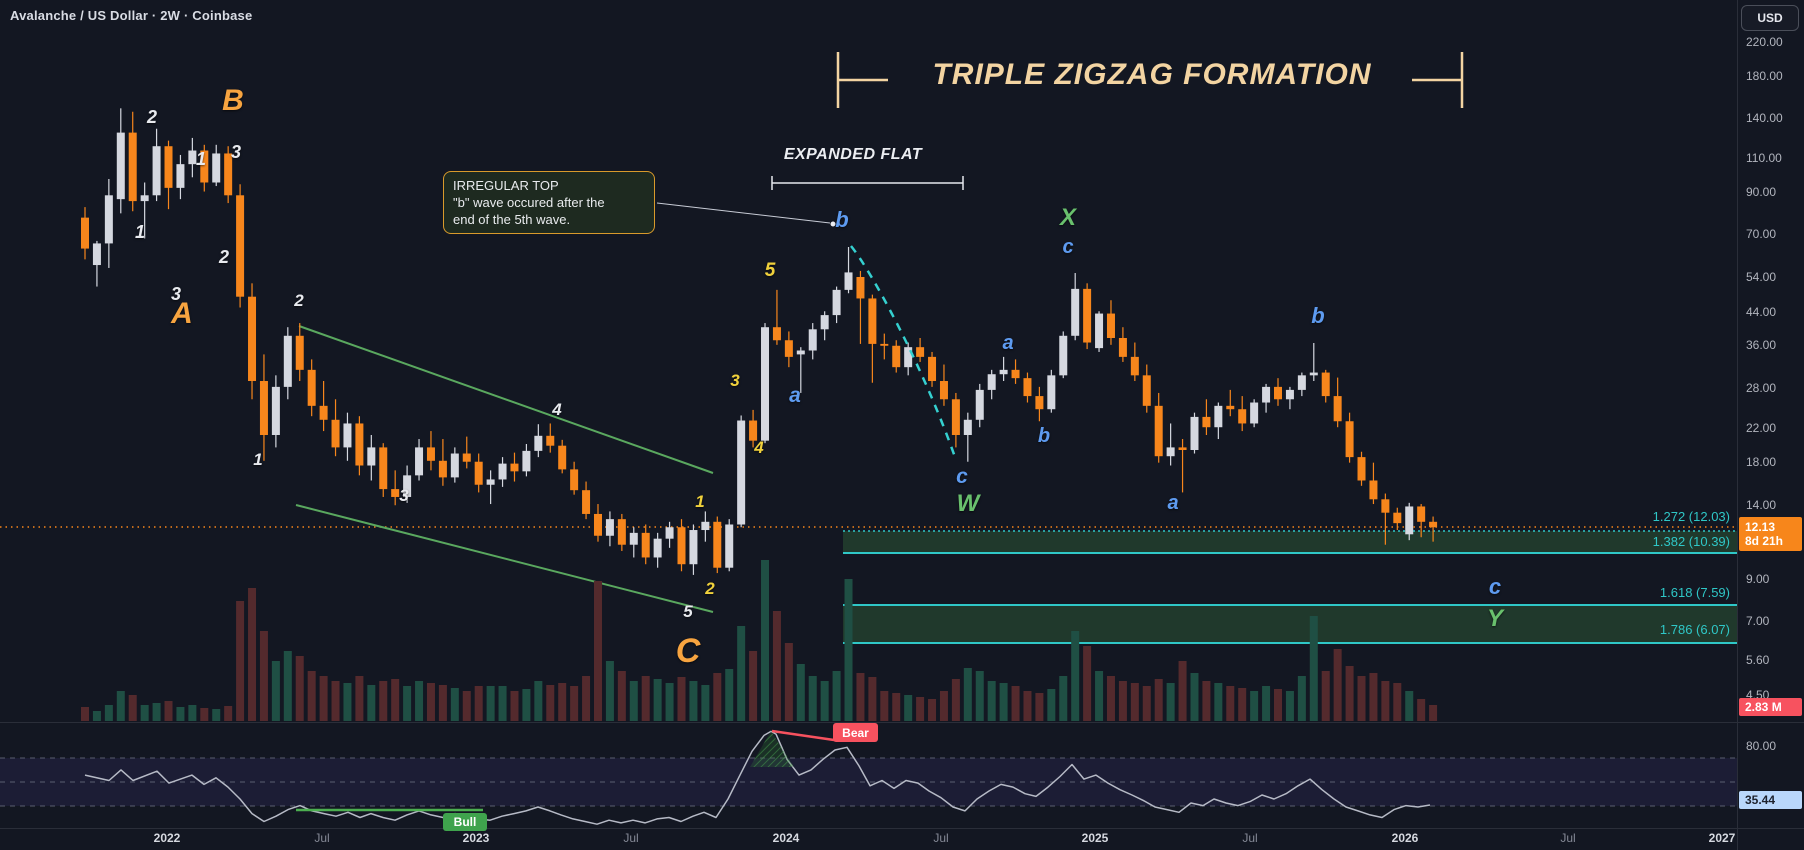  I want to click on currency-toggle-button: USD, so click(1770, 18).